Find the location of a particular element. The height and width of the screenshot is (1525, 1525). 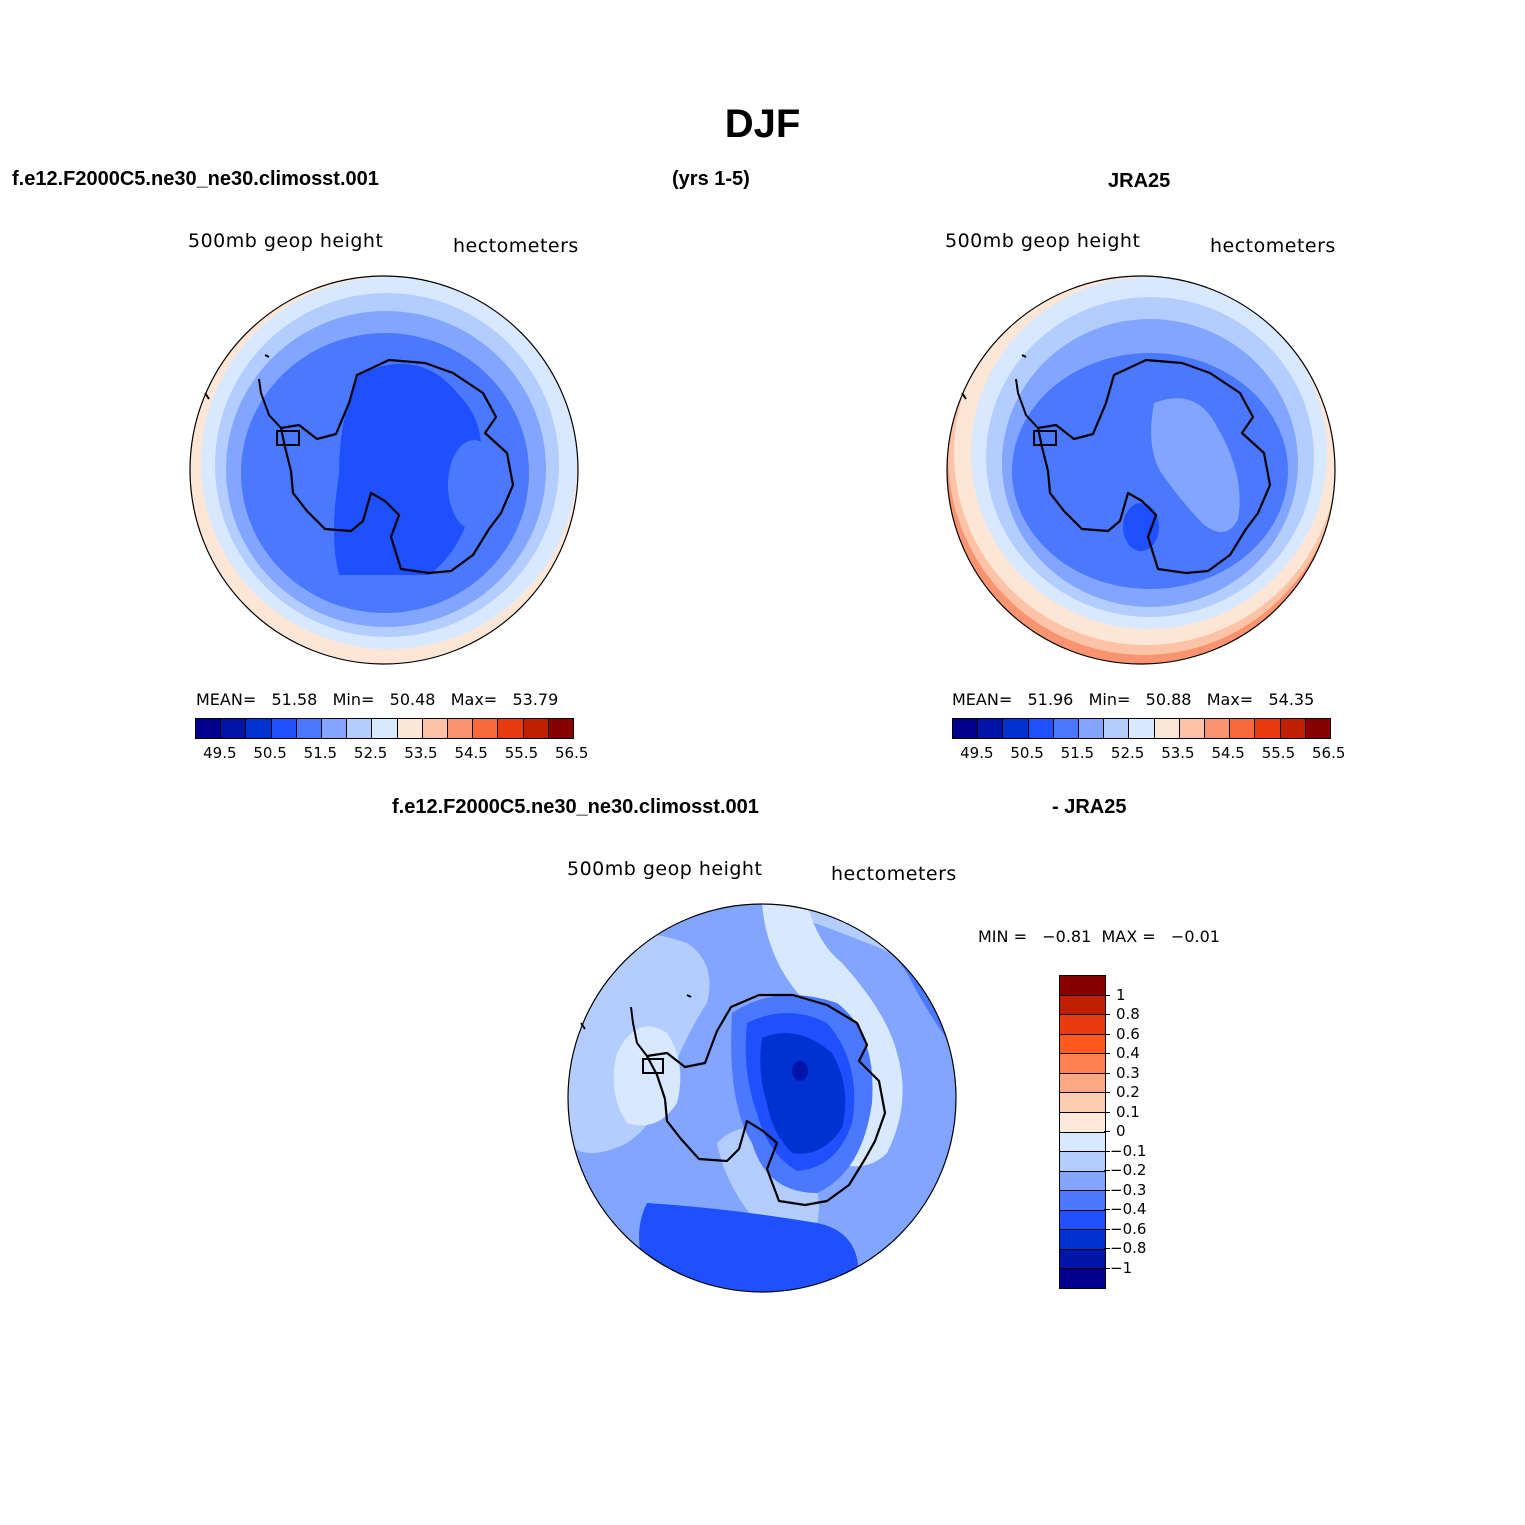

colorbar-tick-label: 0.6 is located at coordinates (1128, 1033).